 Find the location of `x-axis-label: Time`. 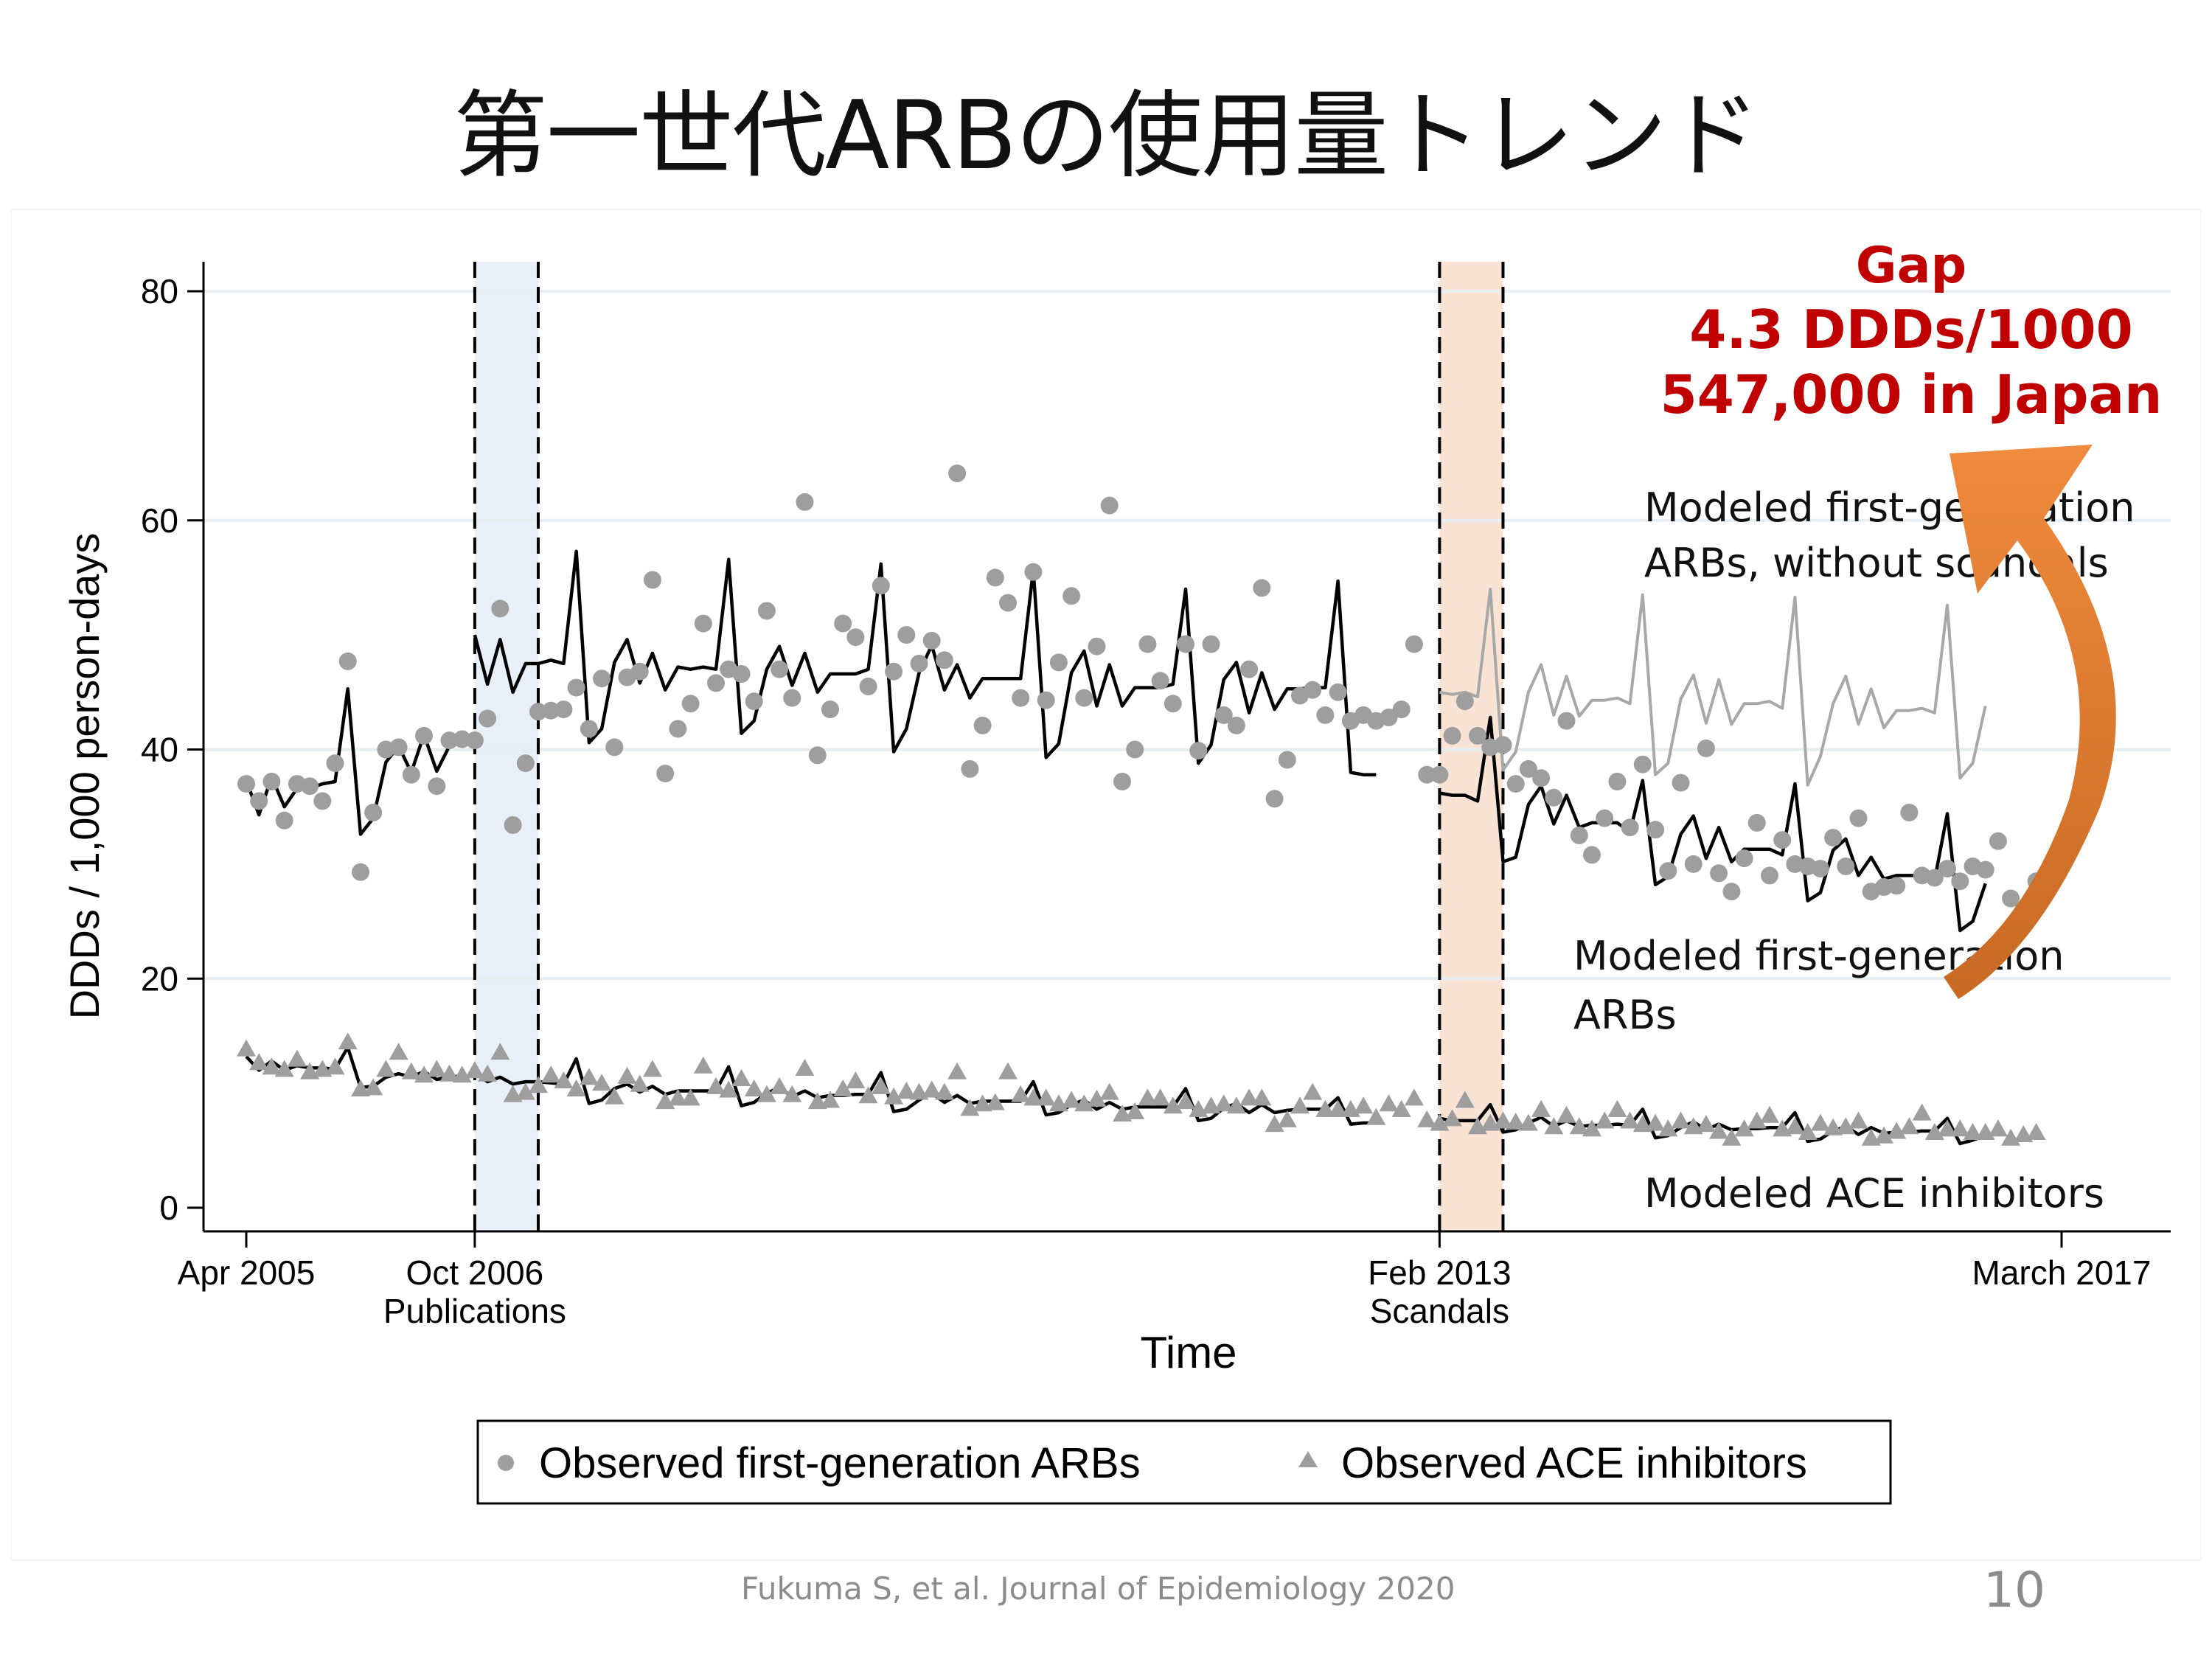

x-axis-label: Time is located at coordinates (1188, 1352).